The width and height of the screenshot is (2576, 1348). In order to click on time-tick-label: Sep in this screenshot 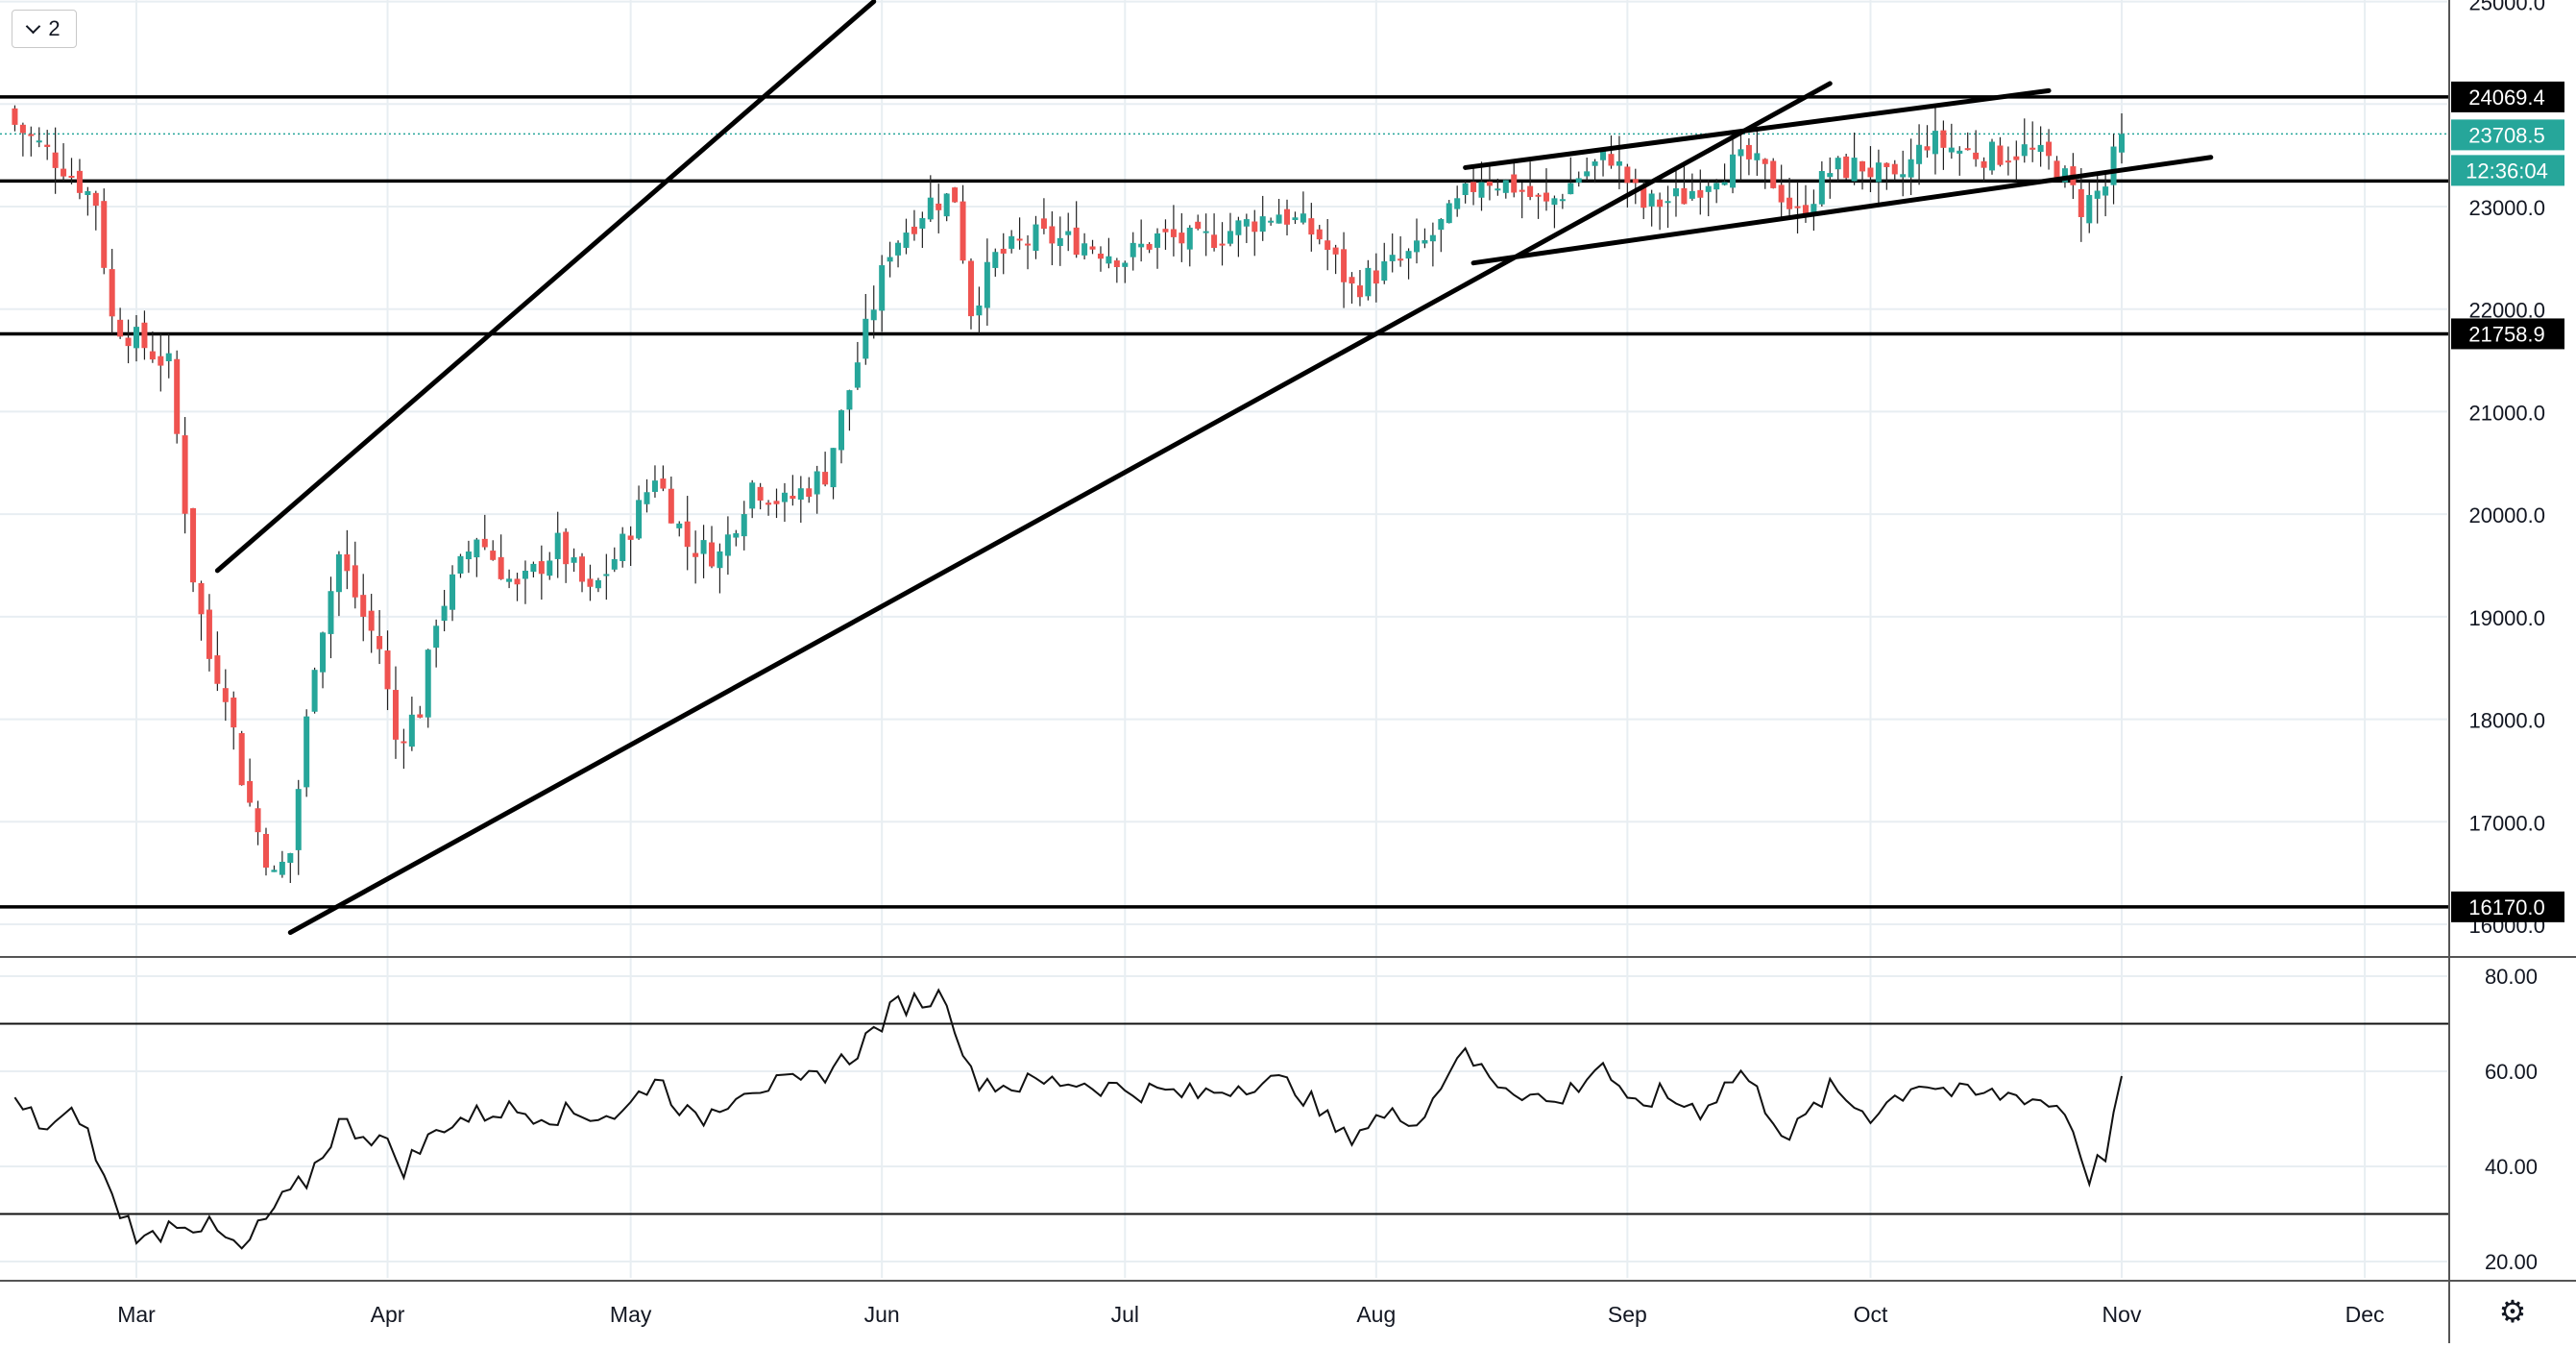, I will do `click(1628, 1315)`.